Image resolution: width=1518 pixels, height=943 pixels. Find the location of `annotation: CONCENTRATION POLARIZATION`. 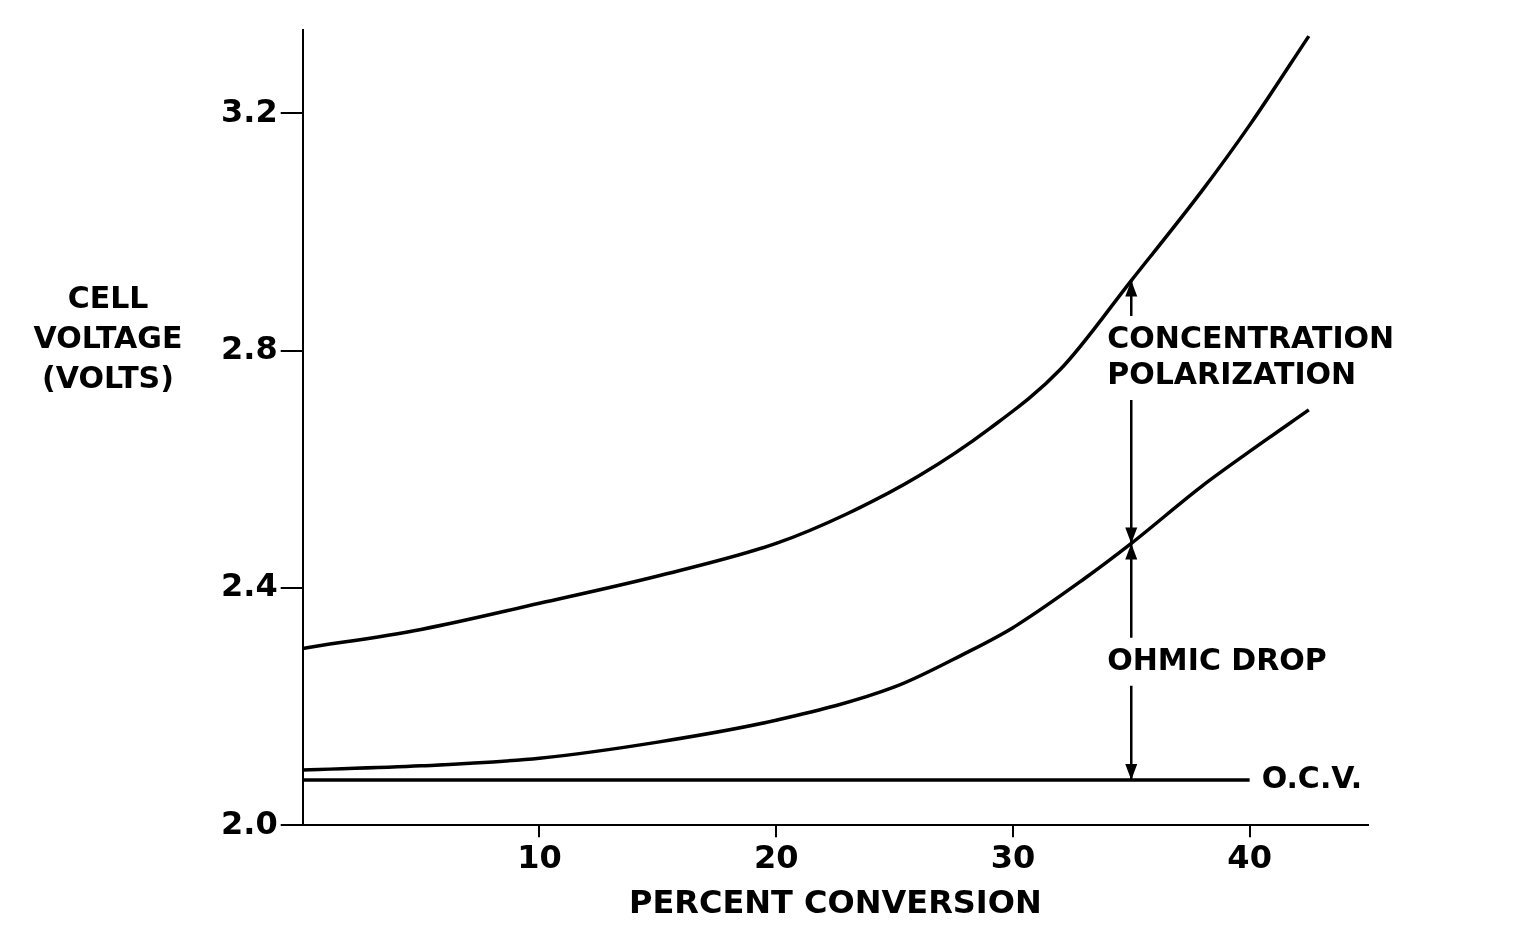

annotation: CONCENTRATION POLARIZATION is located at coordinates (1251, 355).